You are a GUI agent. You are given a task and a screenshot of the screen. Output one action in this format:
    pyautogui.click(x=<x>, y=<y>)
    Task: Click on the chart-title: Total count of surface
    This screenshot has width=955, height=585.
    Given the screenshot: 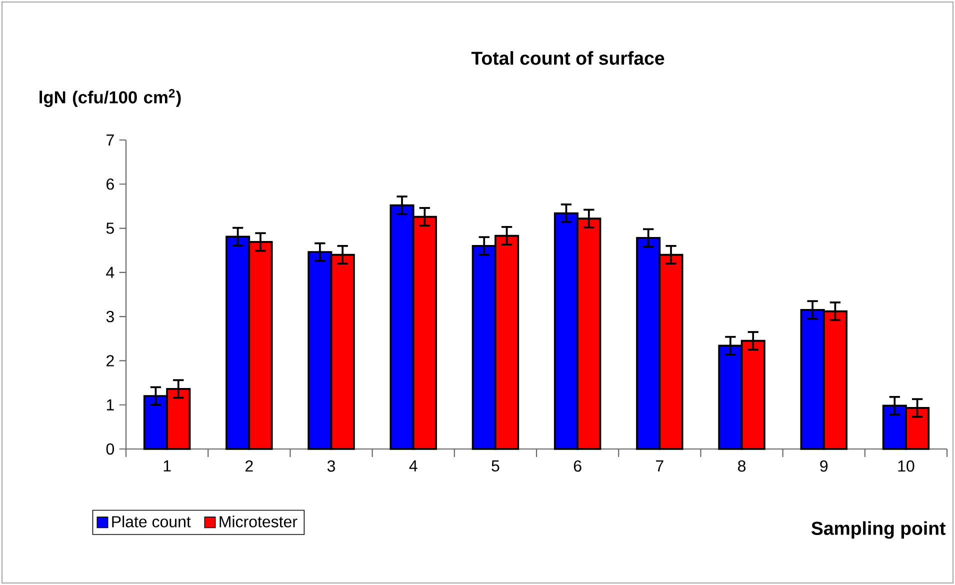 What is the action you would take?
    pyautogui.click(x=567, y=58)
    